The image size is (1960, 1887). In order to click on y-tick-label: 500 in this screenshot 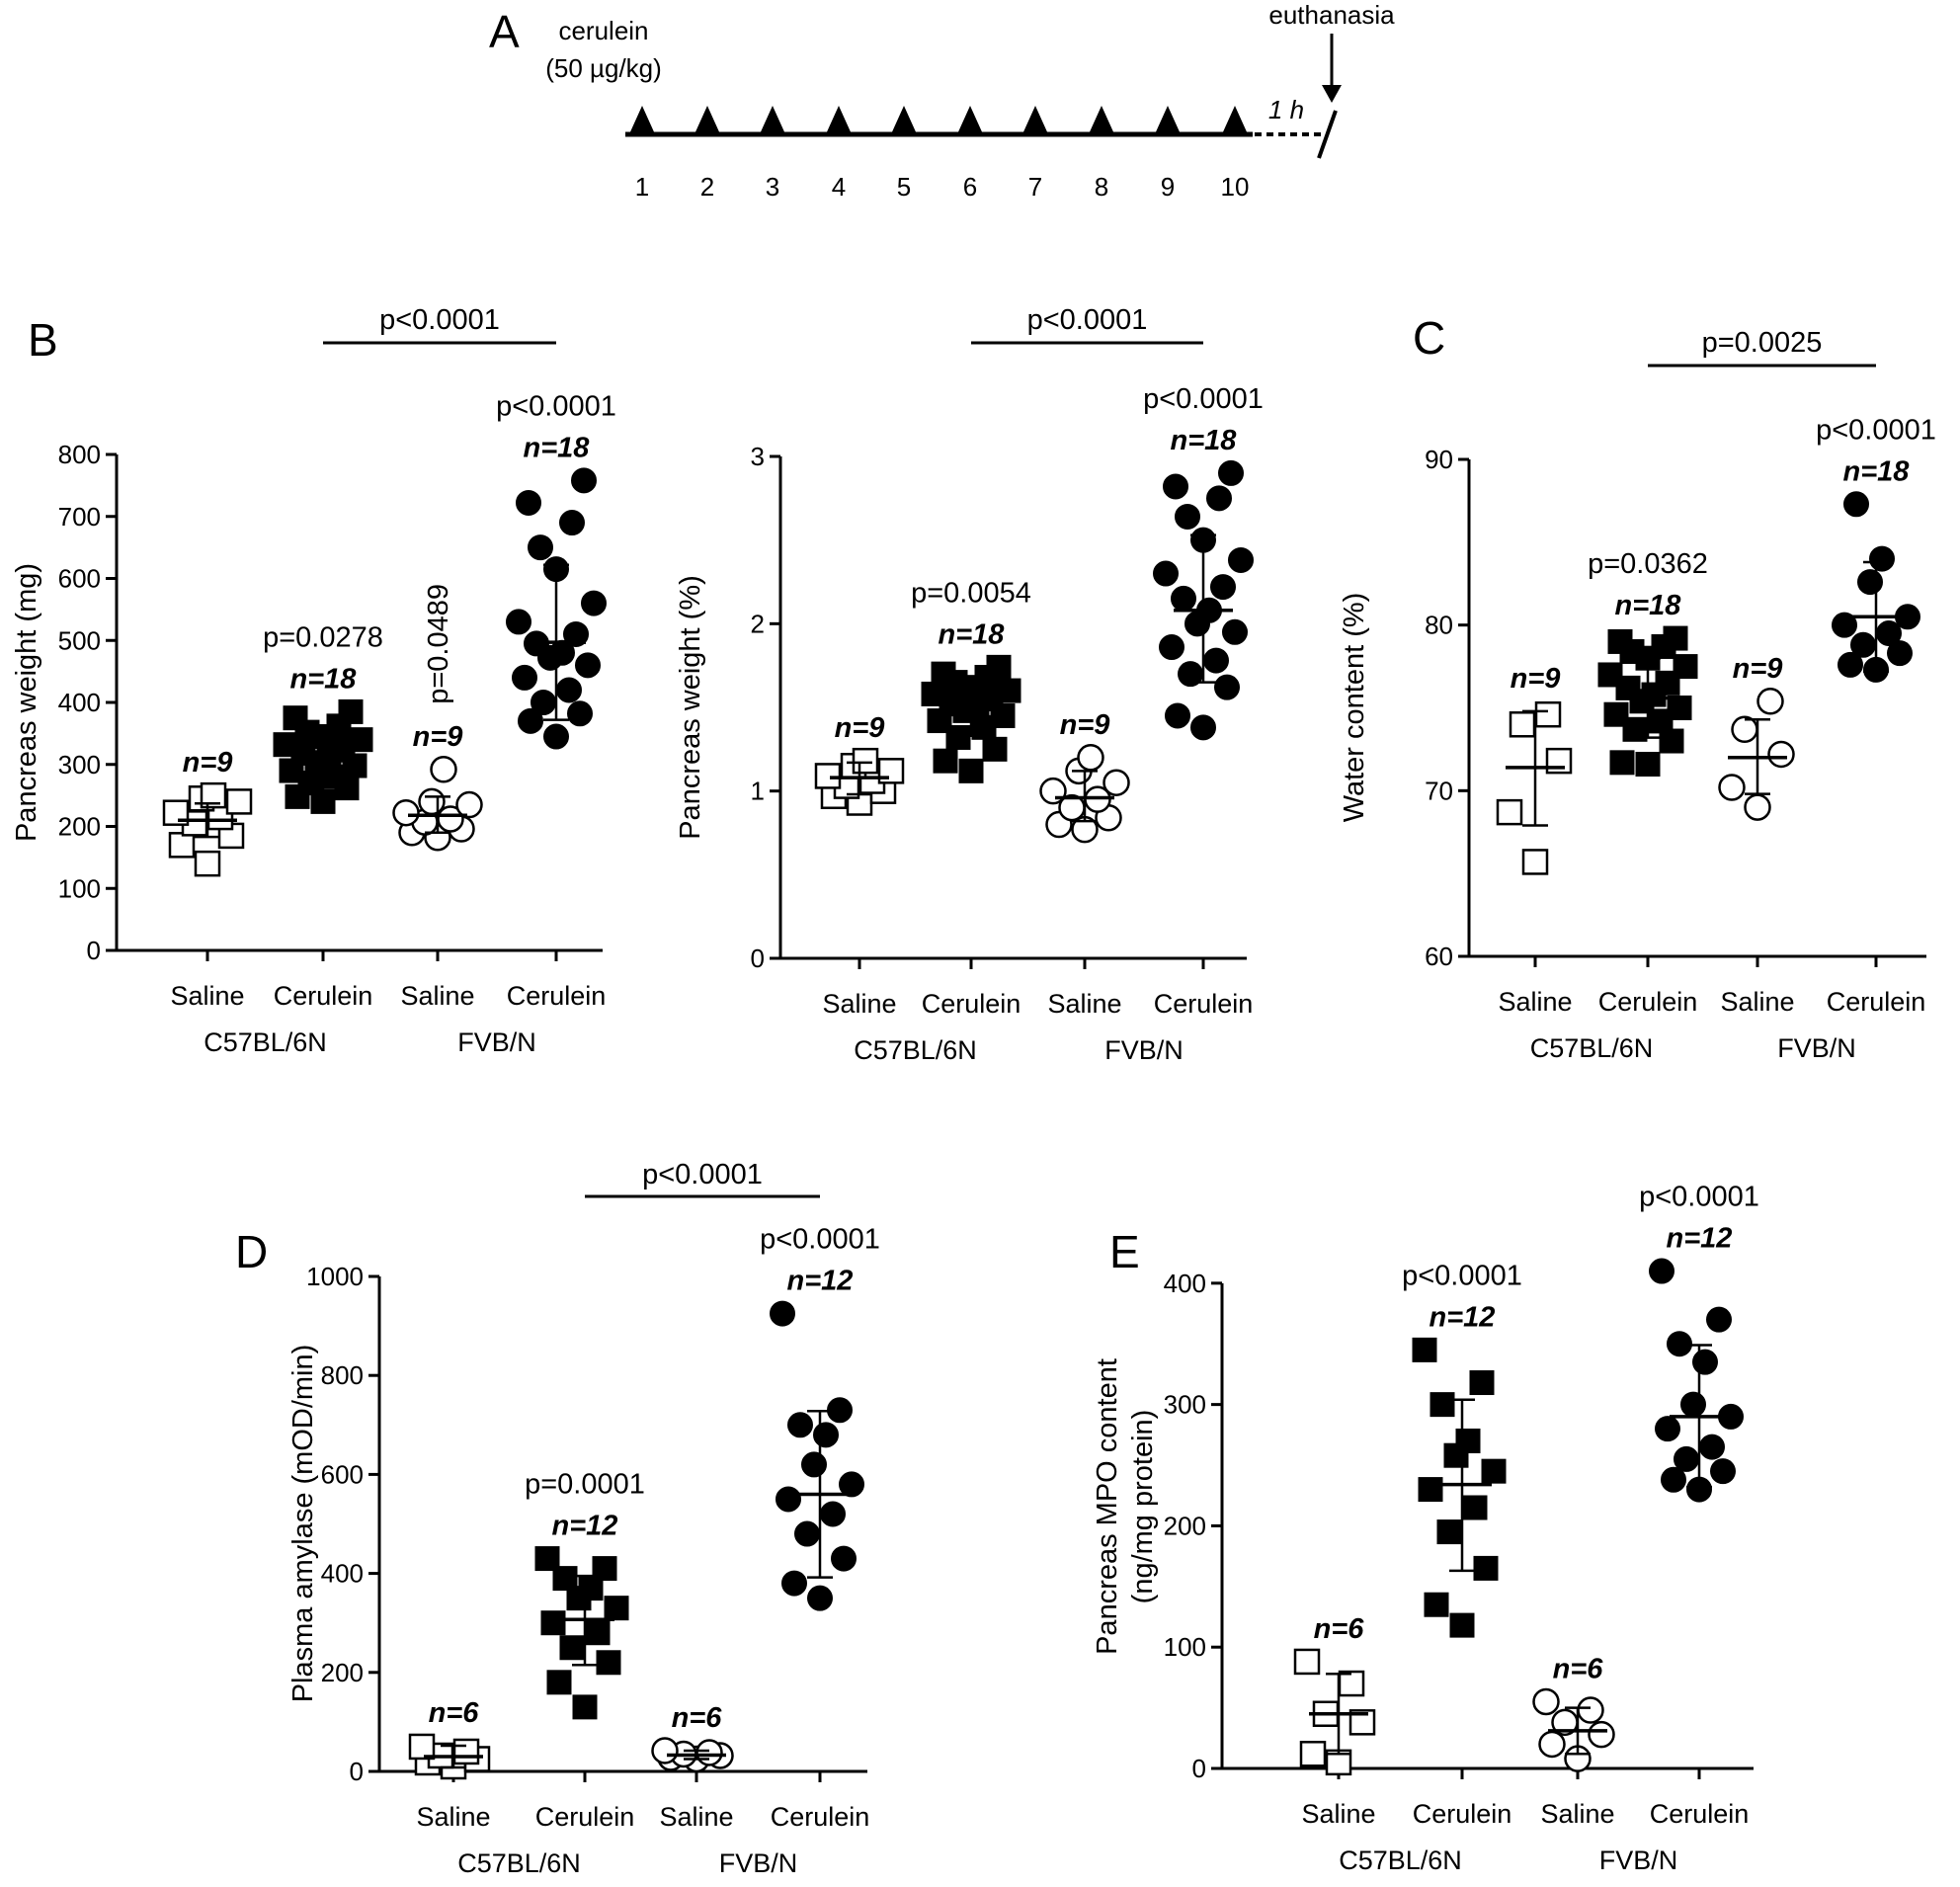, I will do `click(79, 640)`.